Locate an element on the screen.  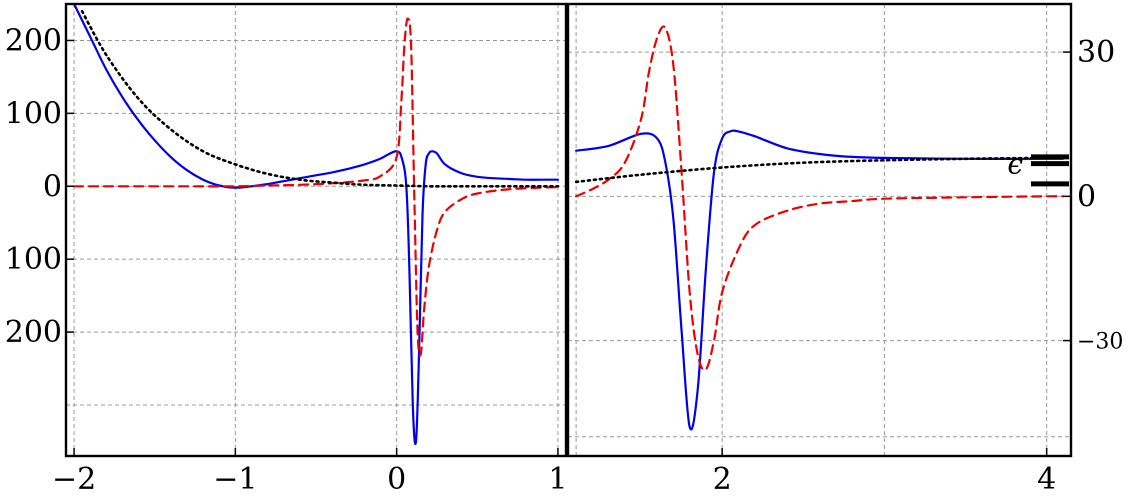
x-tick-label: 0 is located at coordinates (396, 479).